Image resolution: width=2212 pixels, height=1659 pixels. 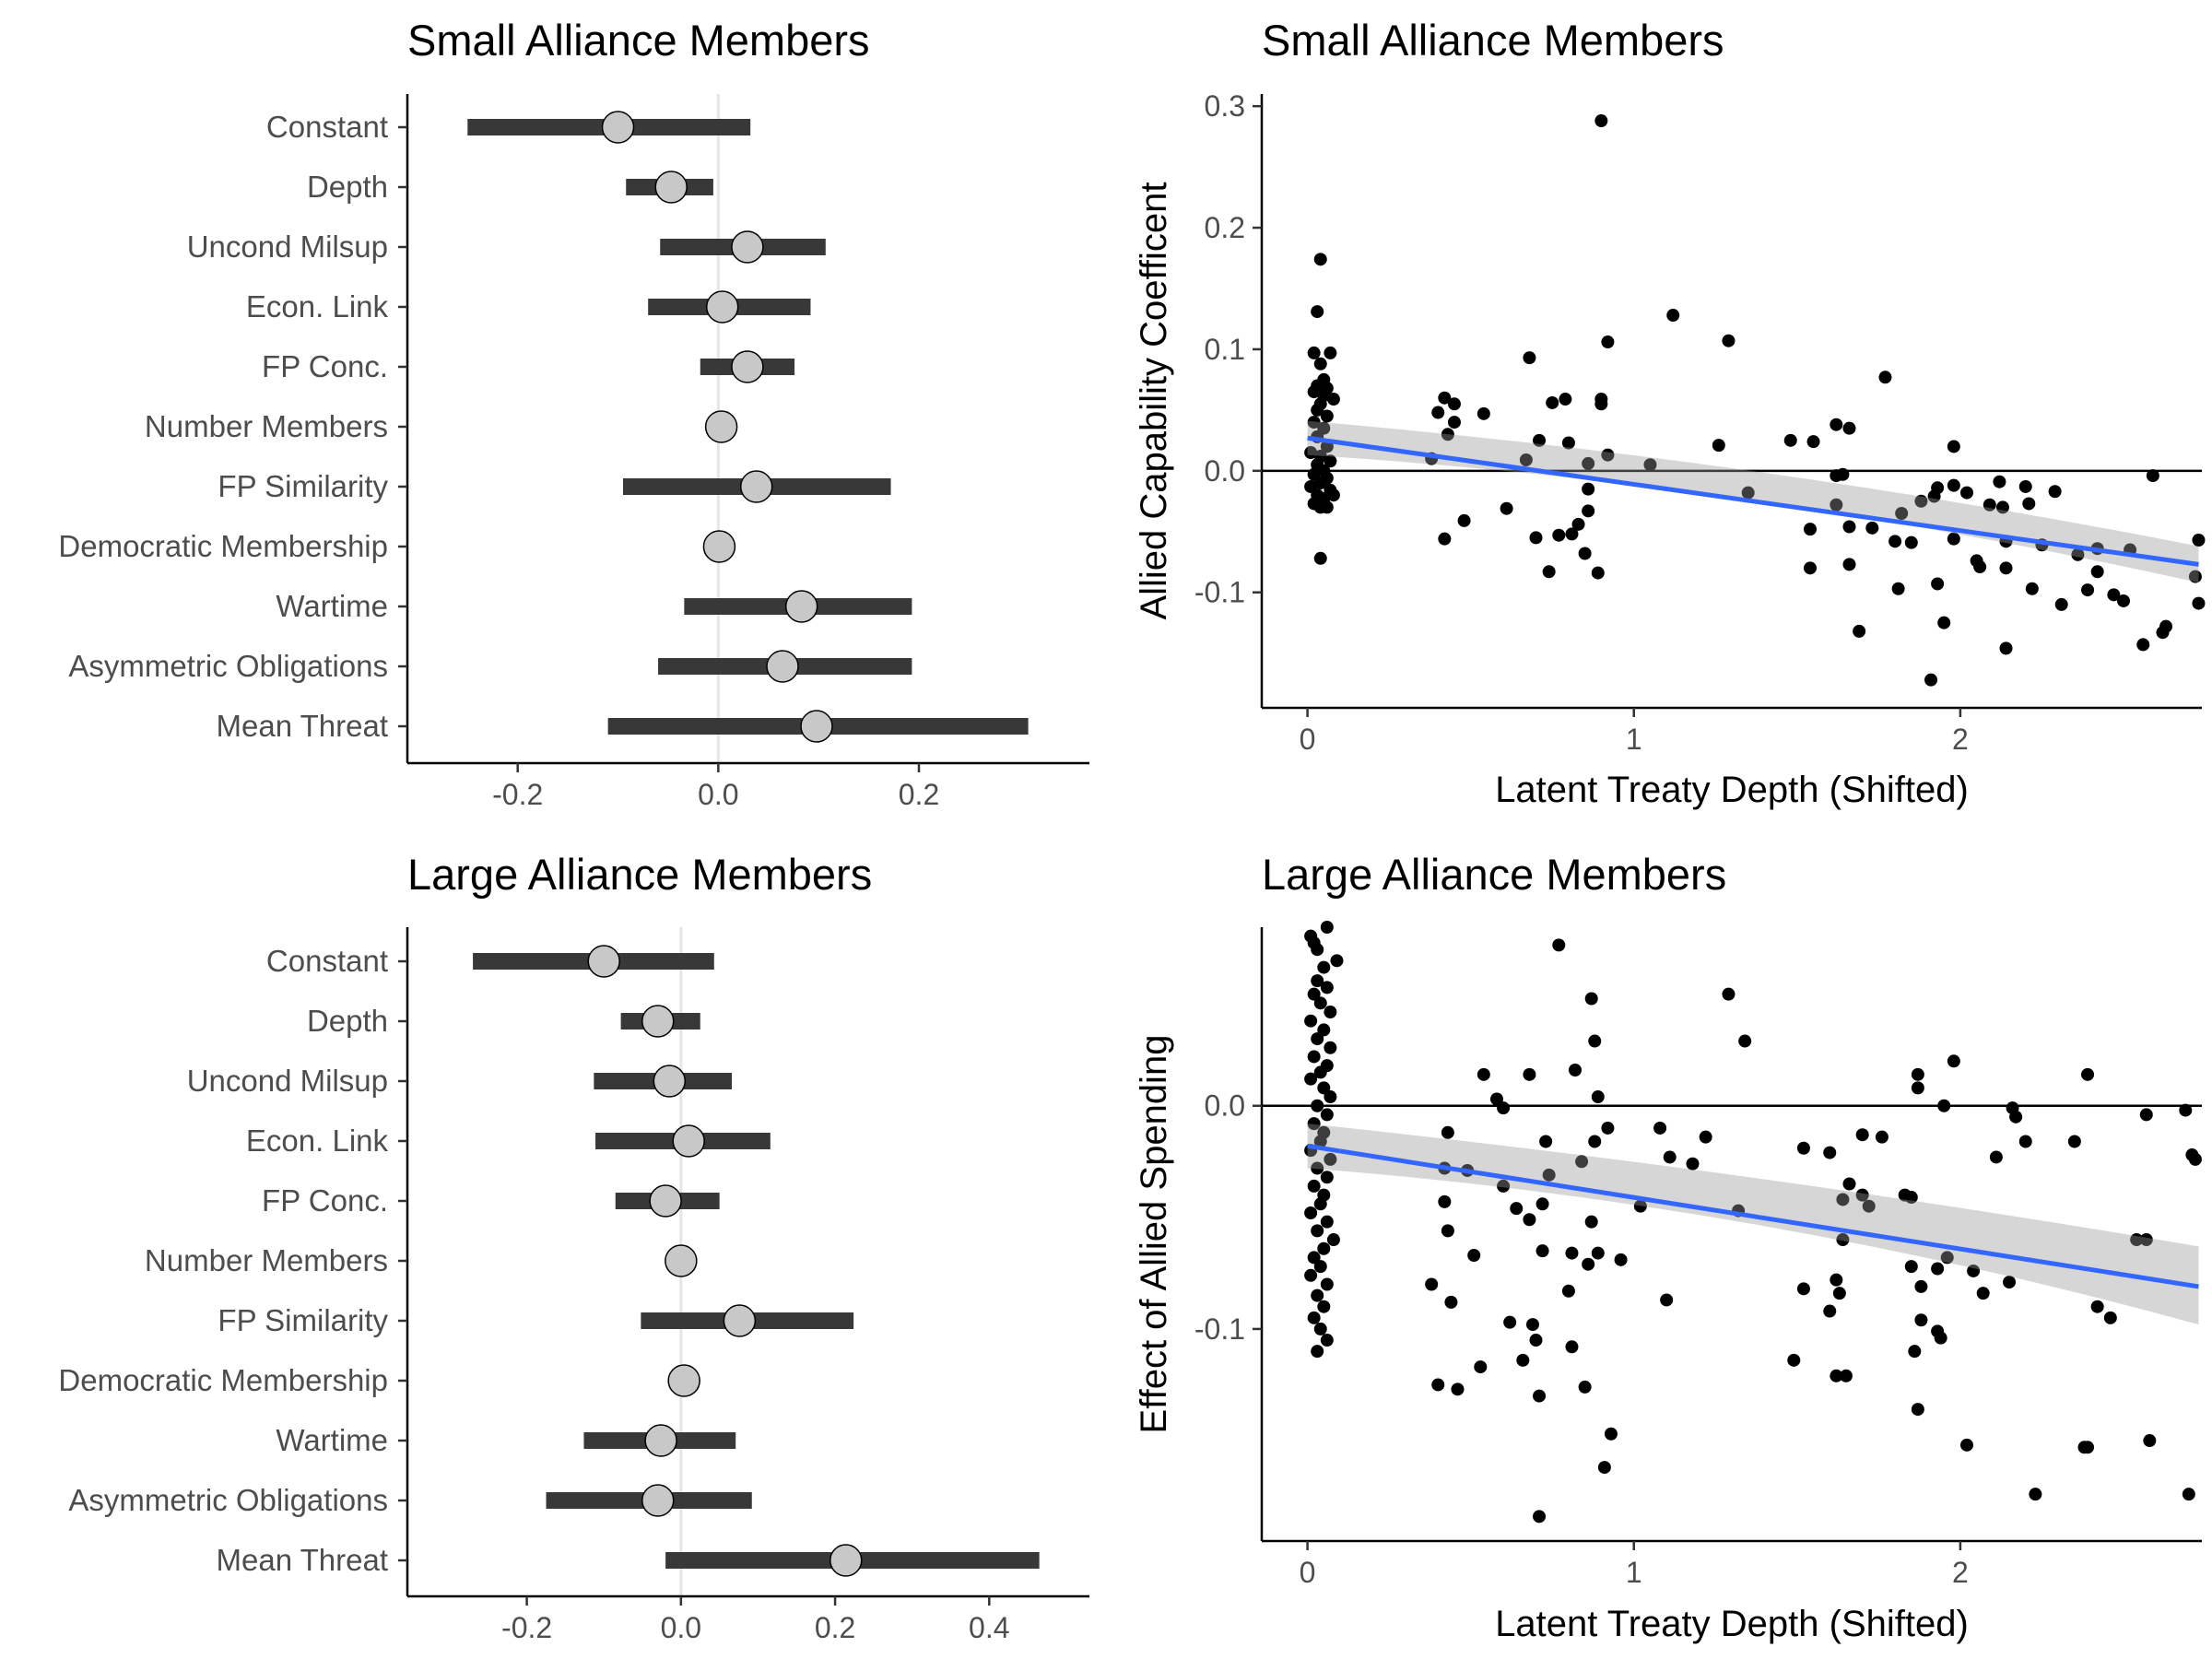 I want to click on term-label: FP Similarity, so click(x=303, y=1320).